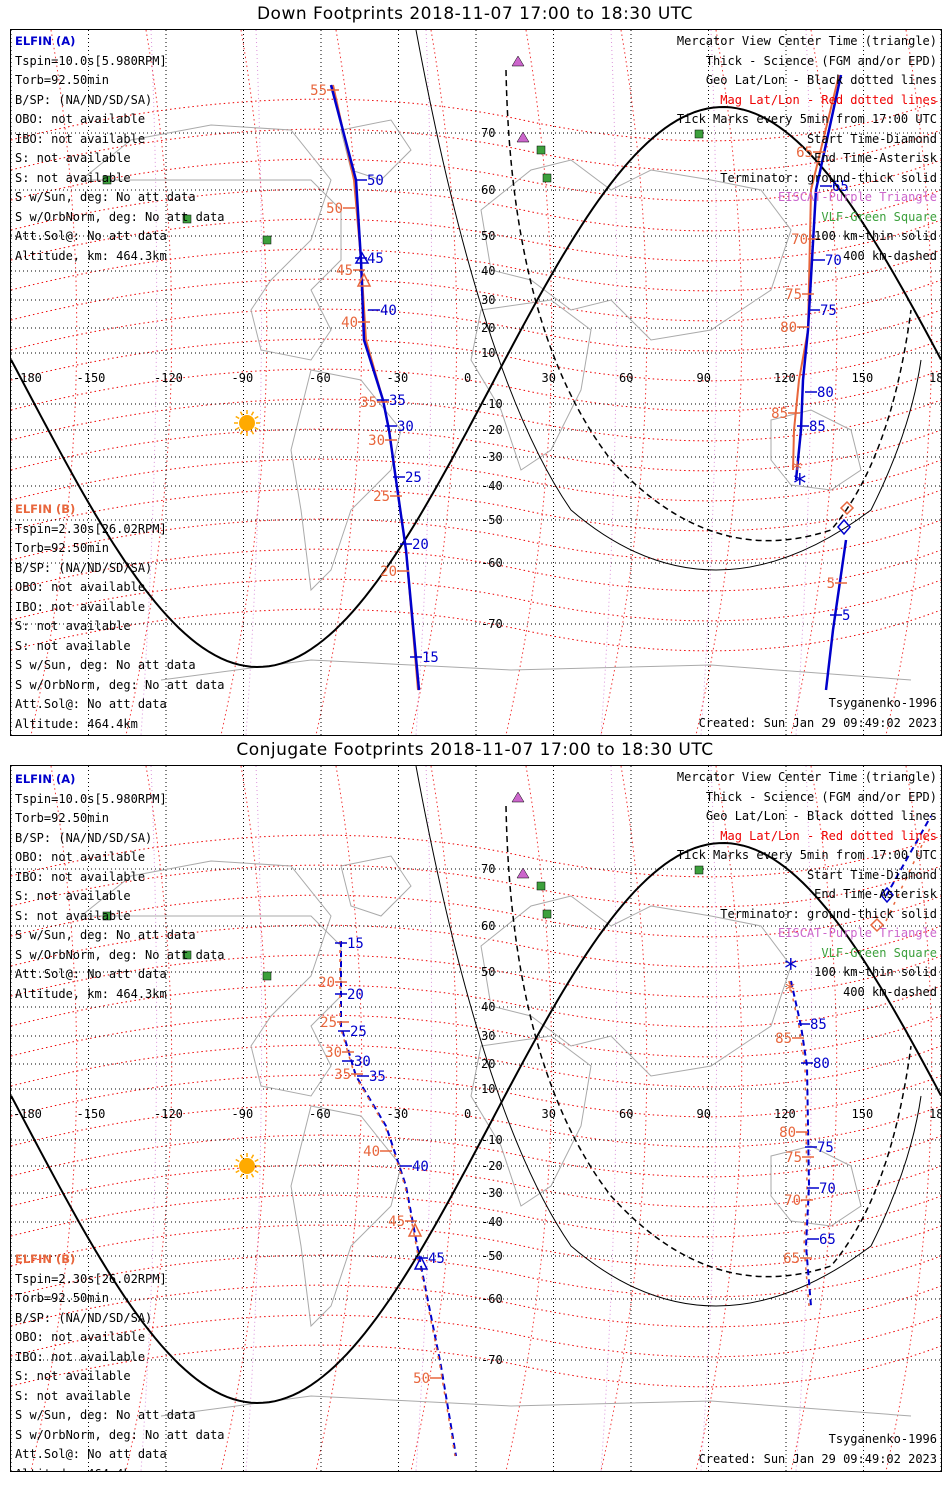  Describe the element at coordinates (318, 91) in the screenshot. I see `elfin-b-tick-label: 55` at that location.